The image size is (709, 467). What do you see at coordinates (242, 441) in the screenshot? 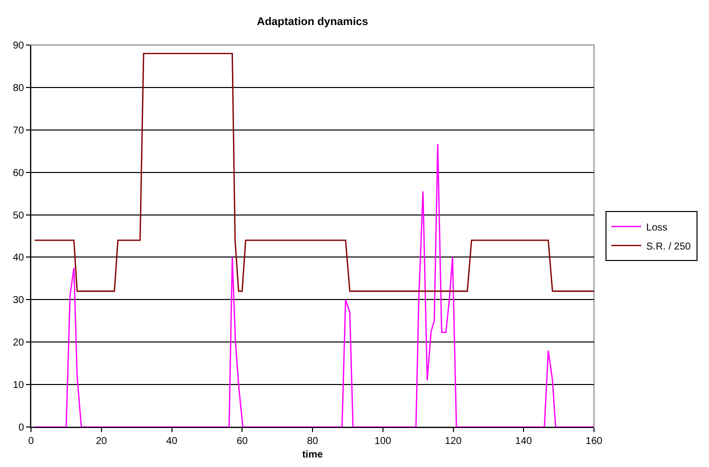
I see `x-tick-label: 60` at bounding box center [242, 441].